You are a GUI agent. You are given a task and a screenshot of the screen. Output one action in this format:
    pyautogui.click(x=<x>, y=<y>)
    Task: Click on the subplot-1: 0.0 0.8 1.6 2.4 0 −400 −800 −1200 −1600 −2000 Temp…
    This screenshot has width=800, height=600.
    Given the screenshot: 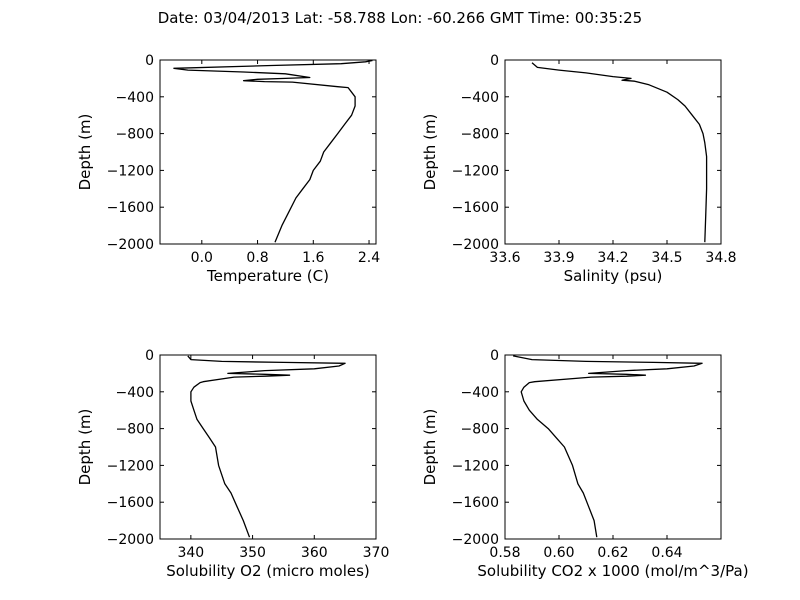 What is the action you would take?
    pyautogui.click(x=228, y=169)
    